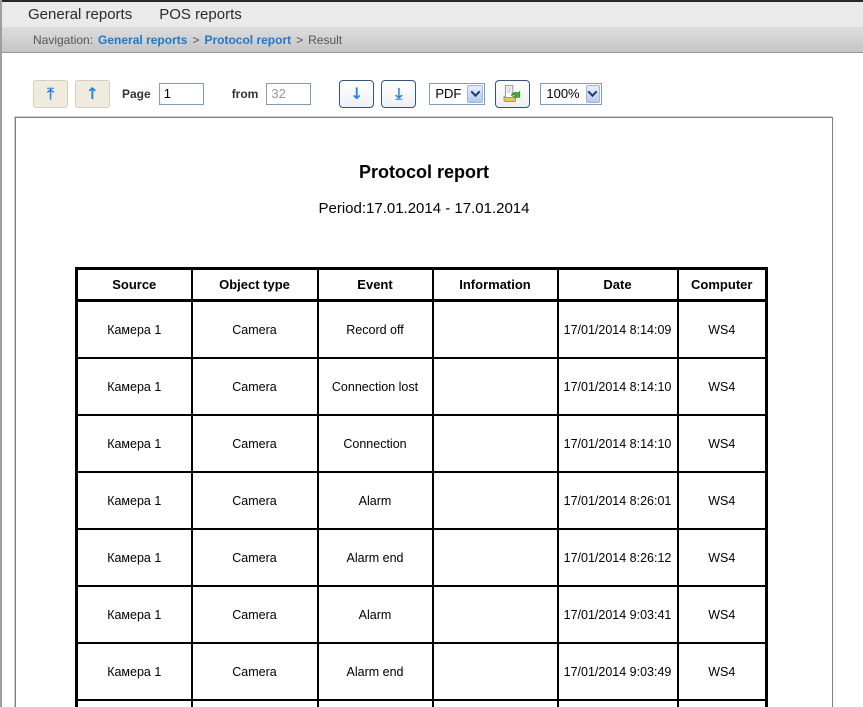 The image size is (863, 707). I want to click on breadcrumb-current: Result, so click(325, 39).